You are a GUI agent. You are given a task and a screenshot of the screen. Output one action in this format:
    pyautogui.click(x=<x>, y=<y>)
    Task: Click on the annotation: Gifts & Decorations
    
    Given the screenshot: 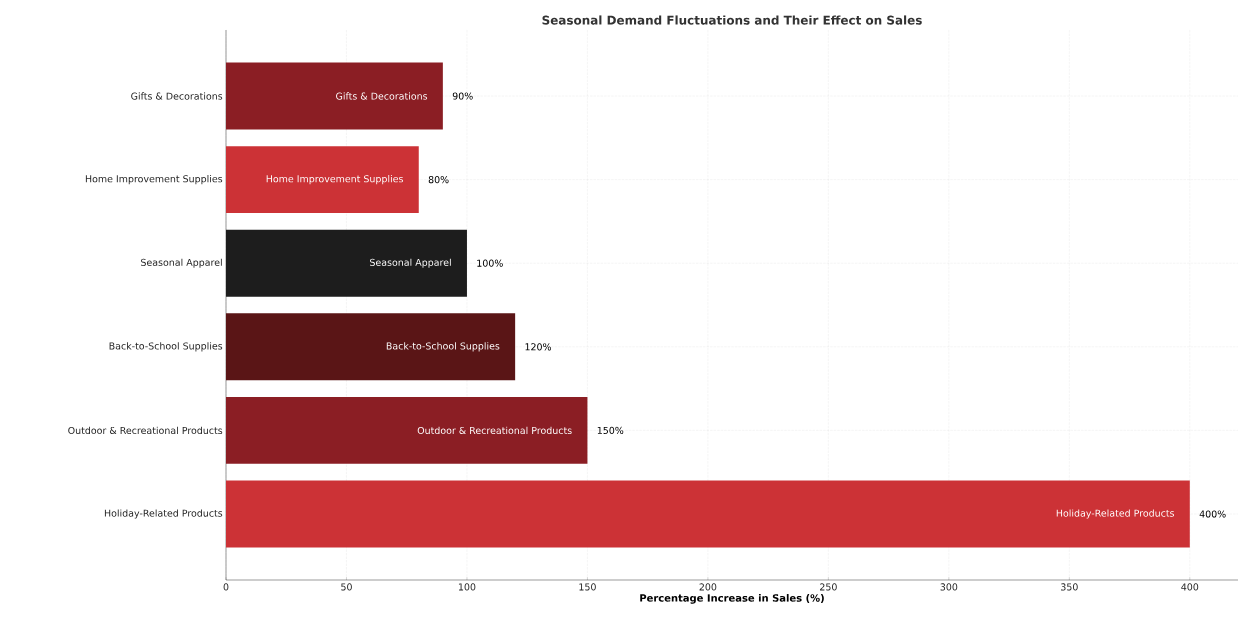 What is the action you would take?
    pyautogui.click(x=382, y=96)
    